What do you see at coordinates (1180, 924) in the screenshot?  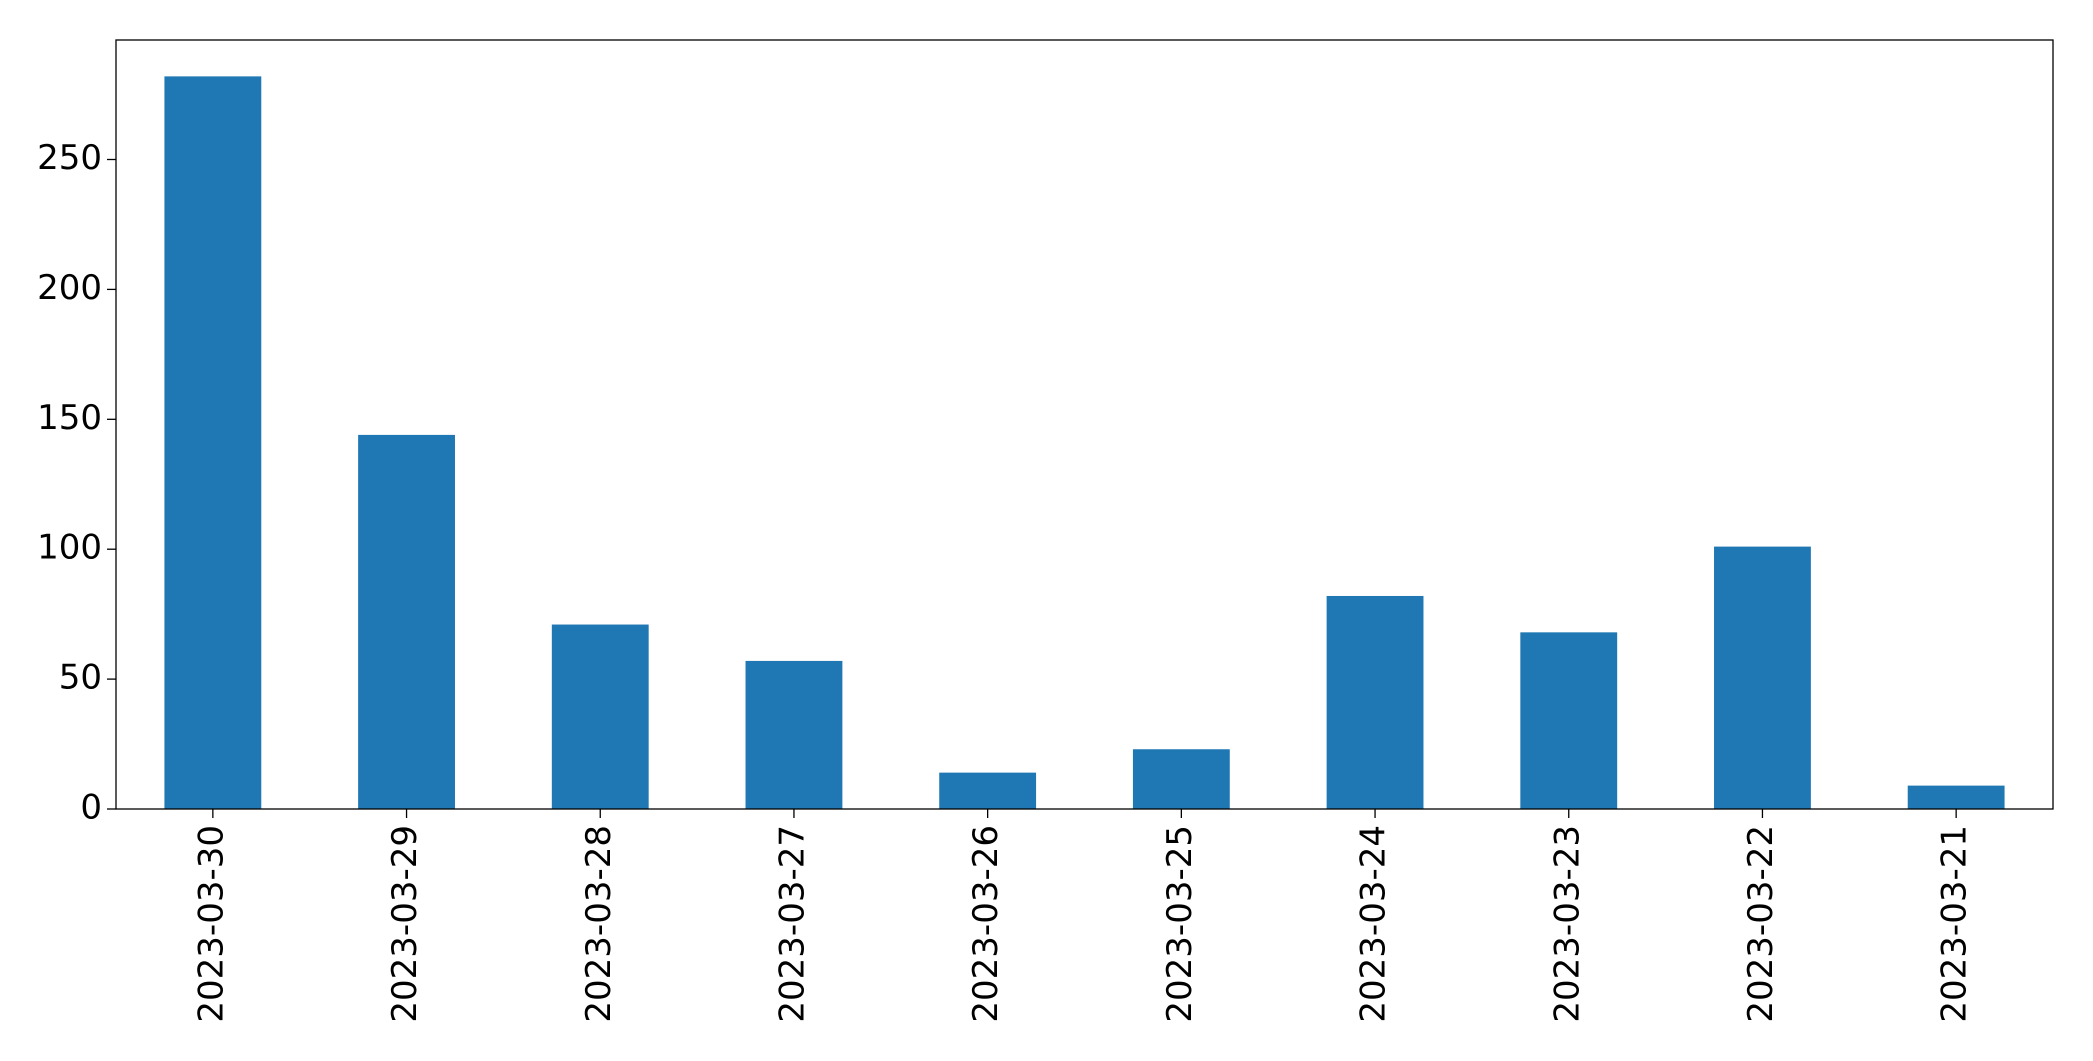 I see `x-tick-label: 2023-03-25` at bounding box center [1180, 924].